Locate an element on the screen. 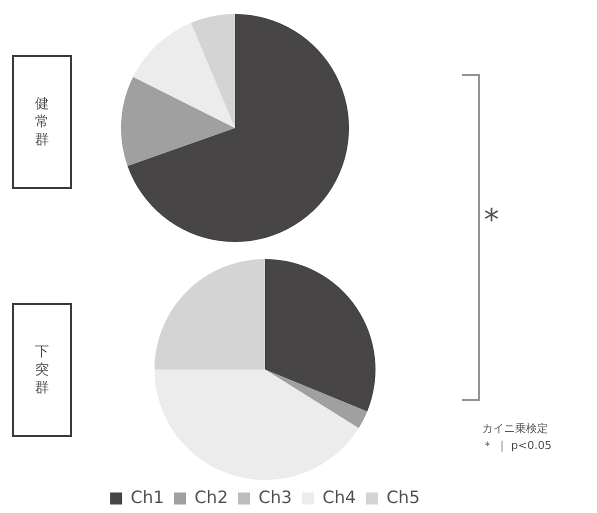  legend-label: Ch2 is located at coordinates (211, 498).